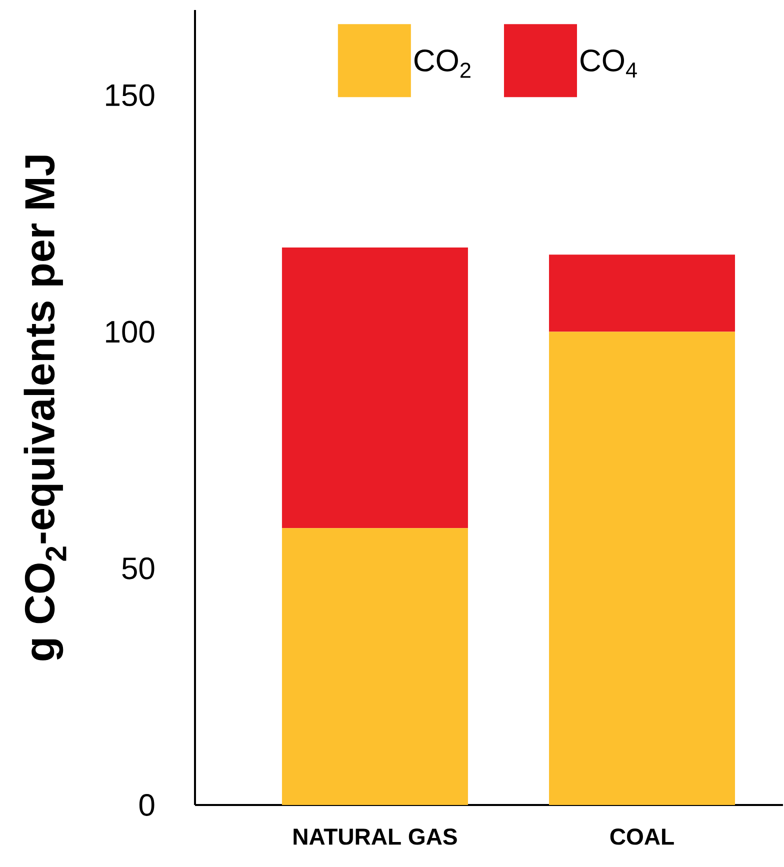 The image size is (784, 867). I want to click on y-tick-label: 50, so click(138, 568).